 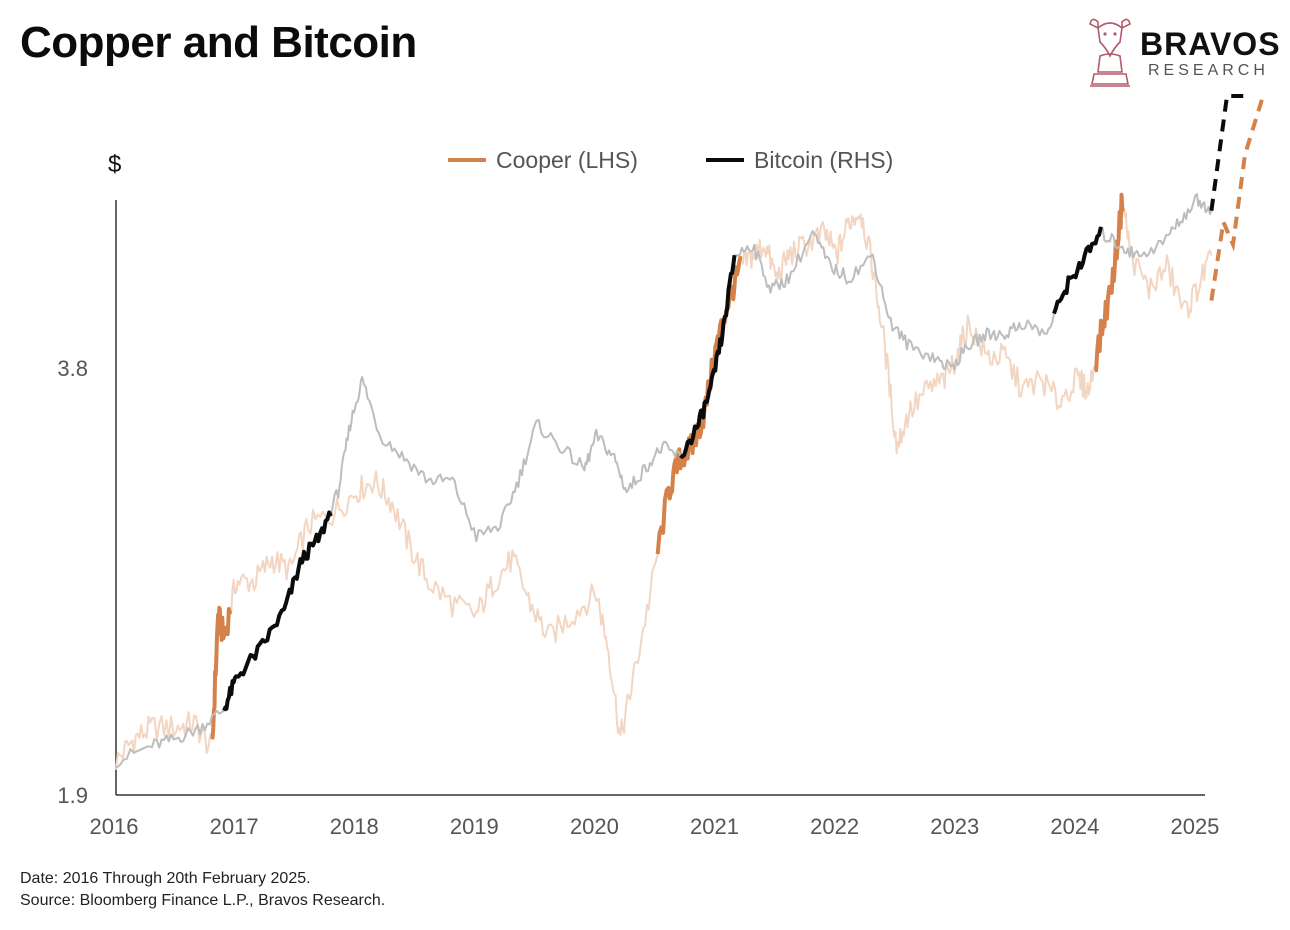 What do you see at coordinates (714, 826) in the screenshot?
I see `x-tick-label: 2021` at bounding box center [714, 826].